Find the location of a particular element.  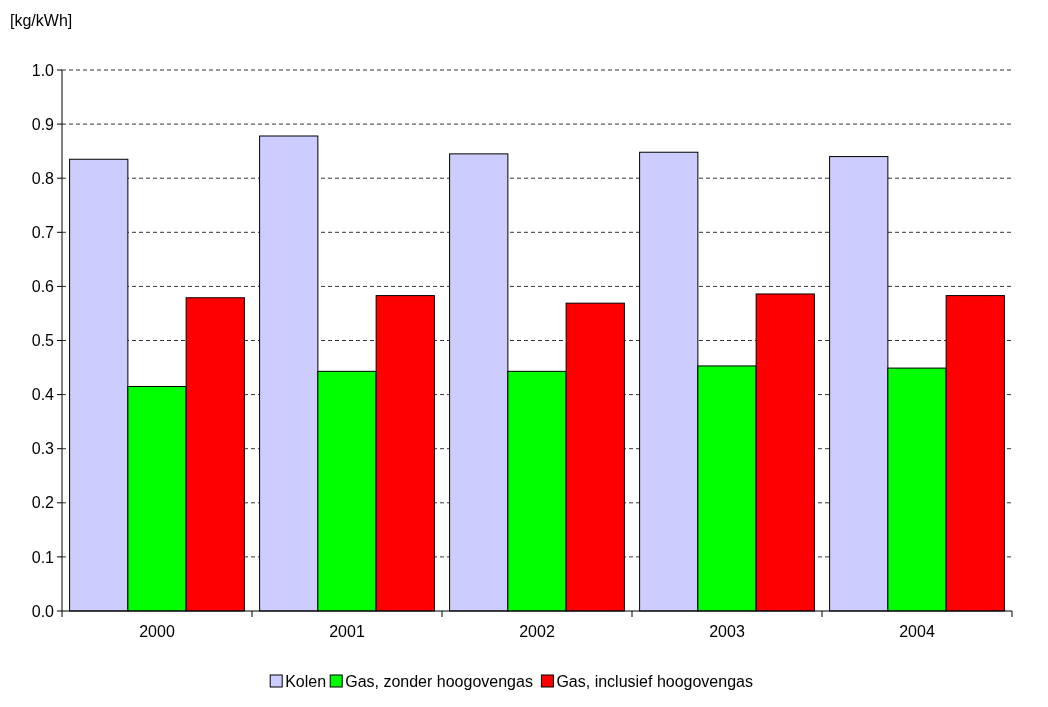

x-tick-label: 2002 is located at coordinates (537, 631).